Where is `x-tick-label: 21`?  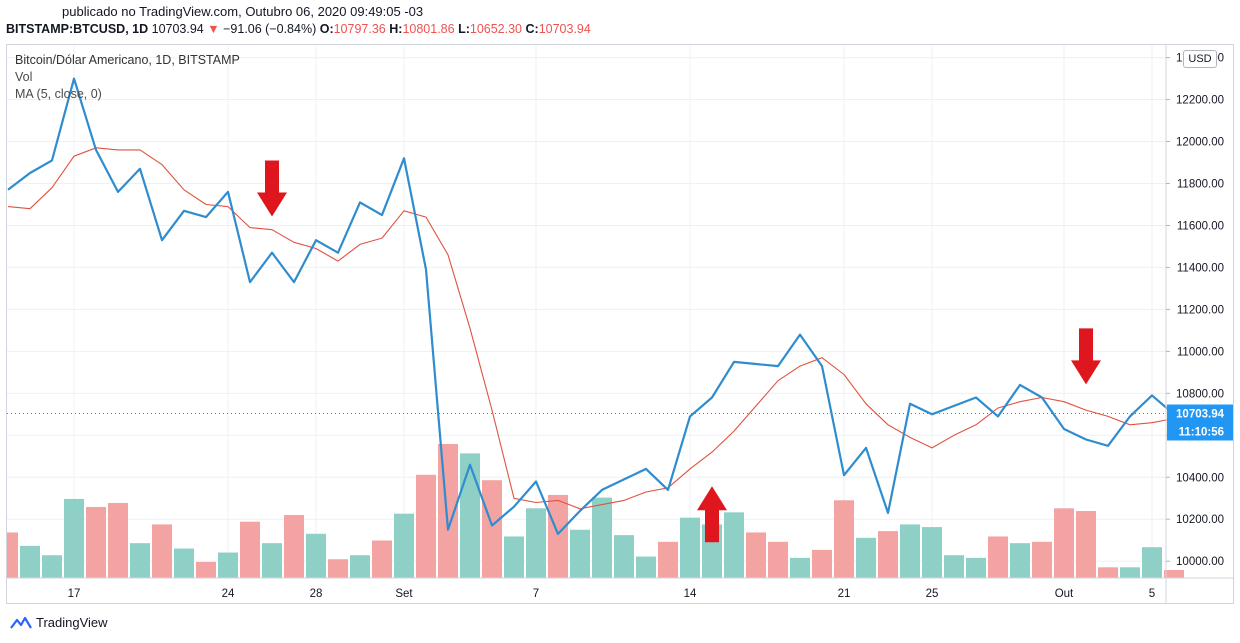 x-tick-label: 21 is located at coordinates (844, 594).